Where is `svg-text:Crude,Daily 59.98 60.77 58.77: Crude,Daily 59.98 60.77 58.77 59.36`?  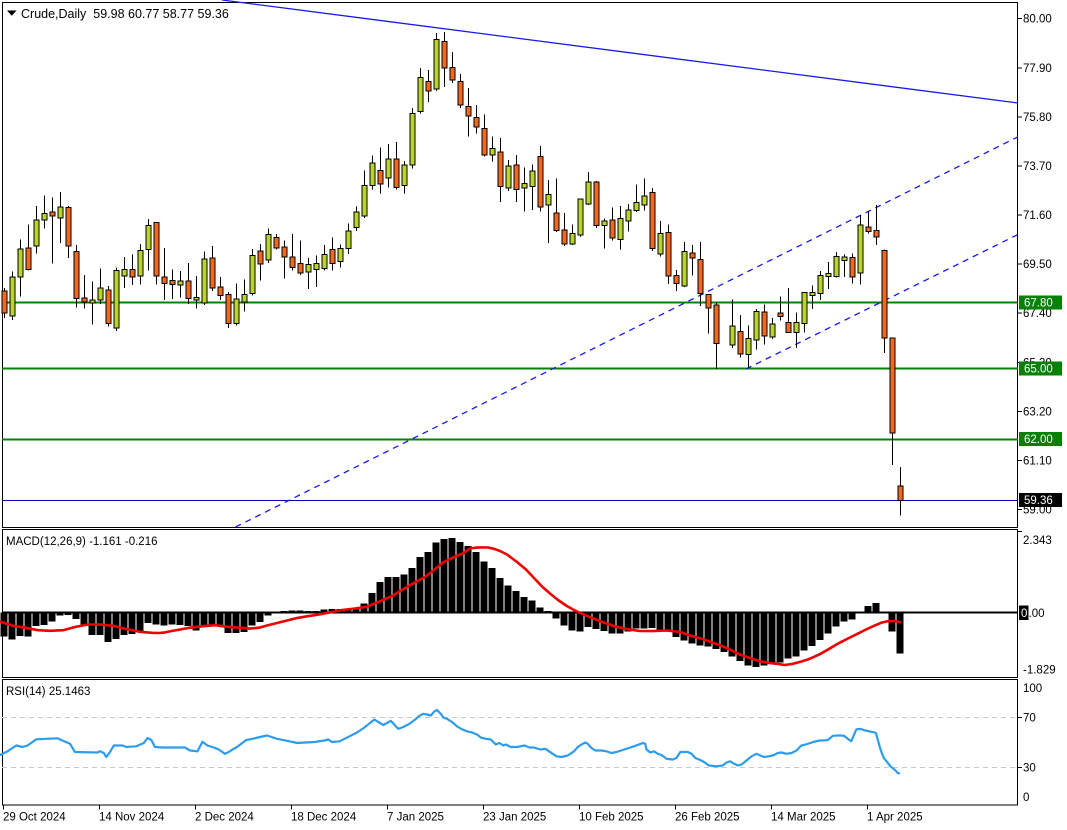 svg-text:Crude,Daily 59.98 60.77 58.77: Crude,Daily 59.98 60.77 58.77 59.36 is located at coordinates (125, 14).